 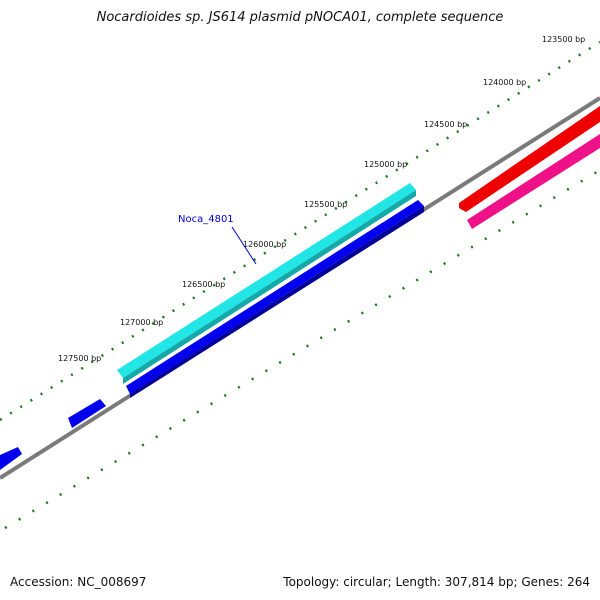 What do you see at coordinates (141, 322) in the screenshot?
I see `tick-label-127000: 127000 bp` at bounding box center [141, 322].